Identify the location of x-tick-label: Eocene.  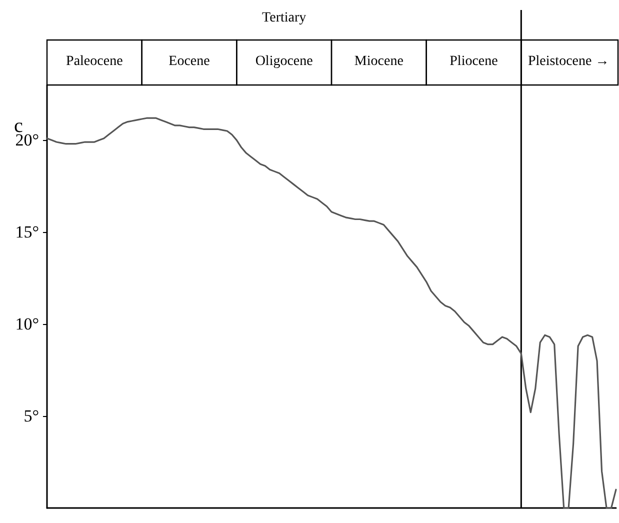
(189, 61).